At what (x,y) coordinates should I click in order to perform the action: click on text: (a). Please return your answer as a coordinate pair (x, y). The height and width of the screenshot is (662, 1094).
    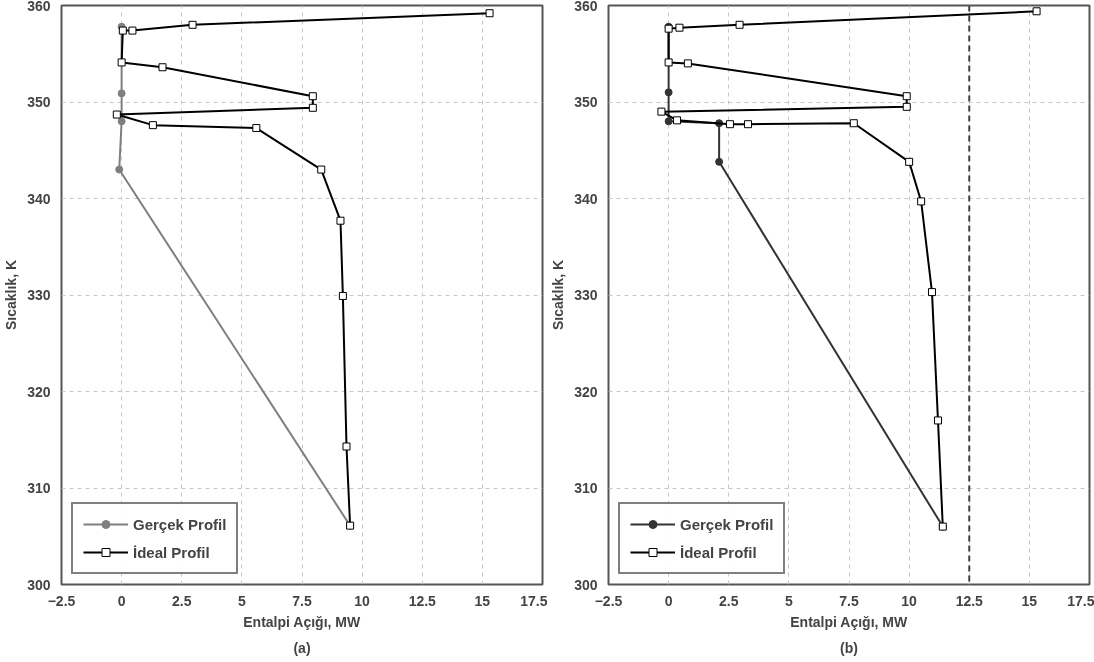
    Looking at the image, I should click on (302, 647).